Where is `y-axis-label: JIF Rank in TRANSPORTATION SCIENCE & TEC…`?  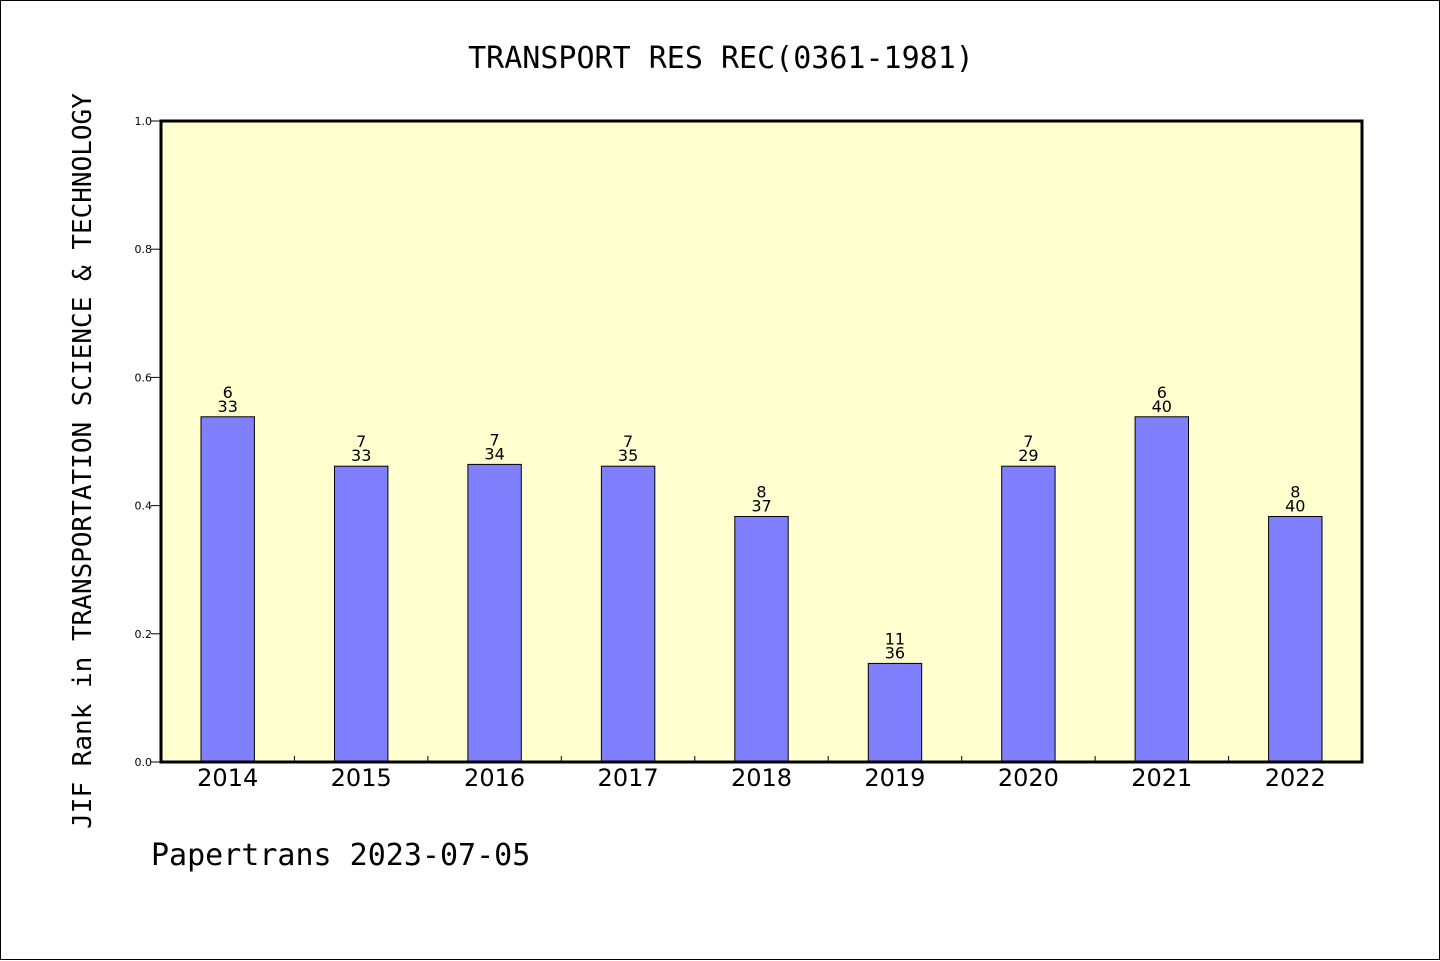
y-axis-label: JIF Rank in TRANSPORTATION SCIENCE & TEC… is located at coordinates (83, 461).